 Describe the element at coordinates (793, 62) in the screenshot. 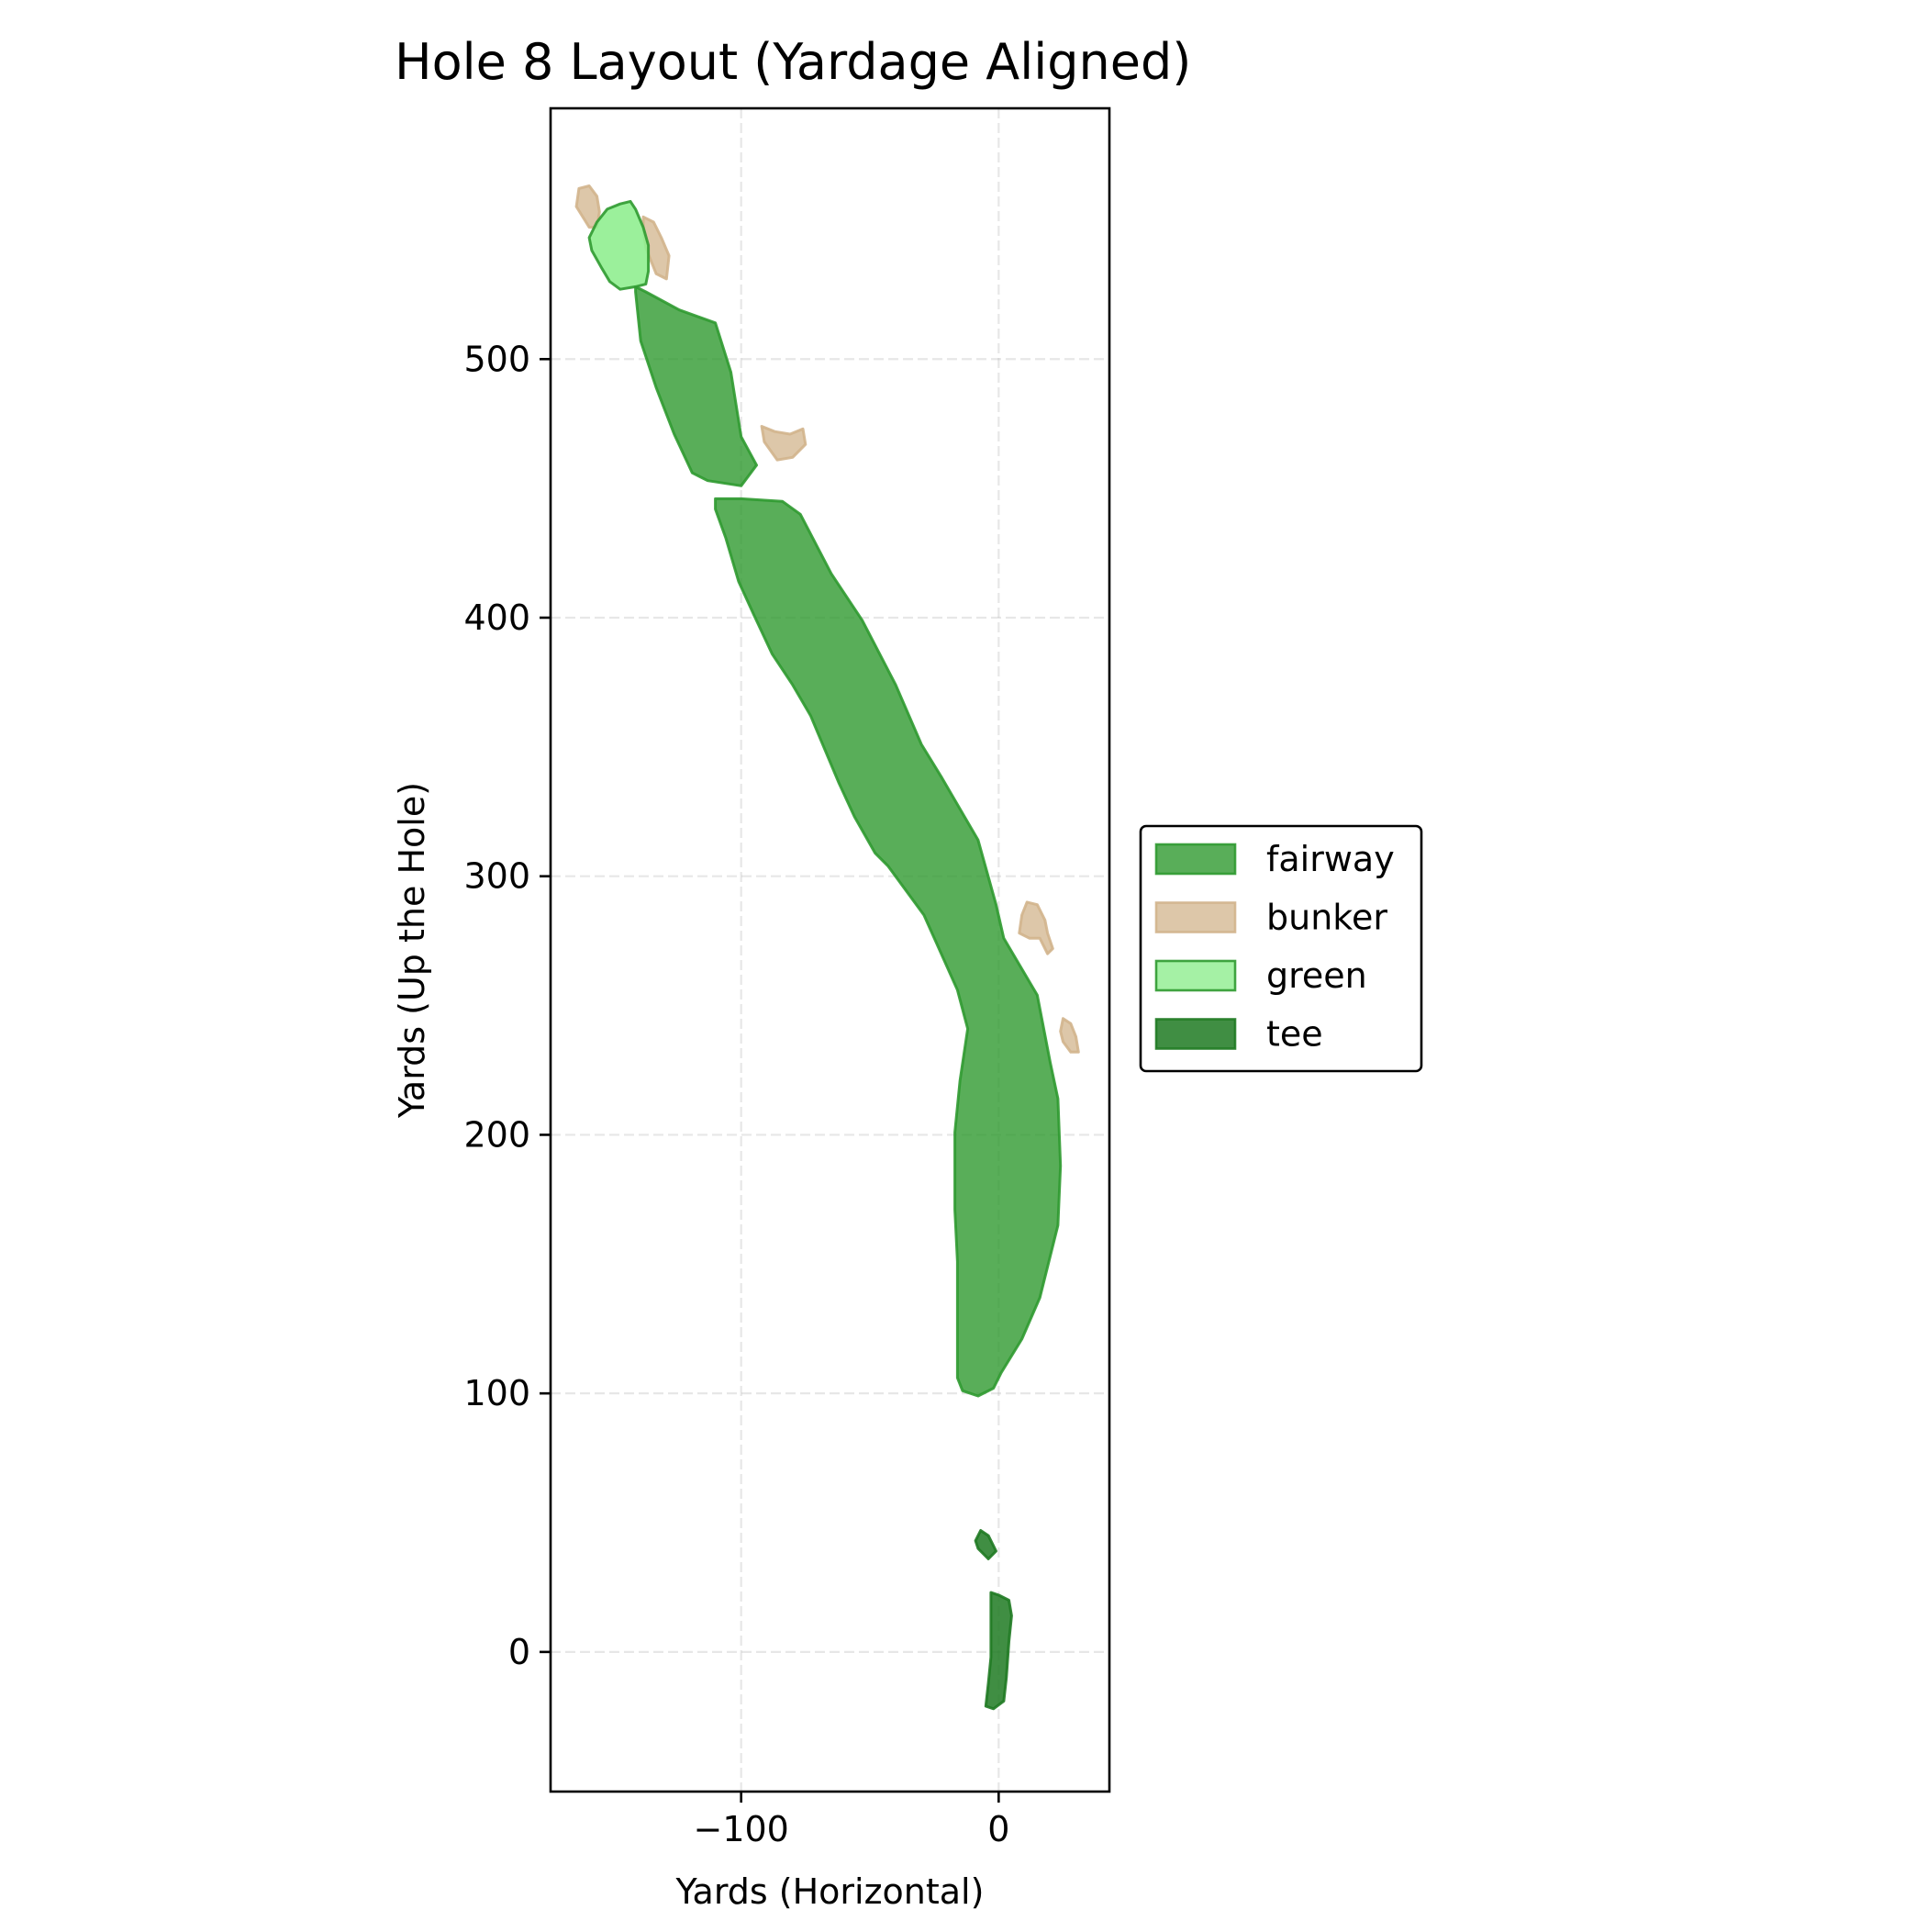

I see `chart-title: Hole 8 Layout (Yardage Aligned)` at that location.